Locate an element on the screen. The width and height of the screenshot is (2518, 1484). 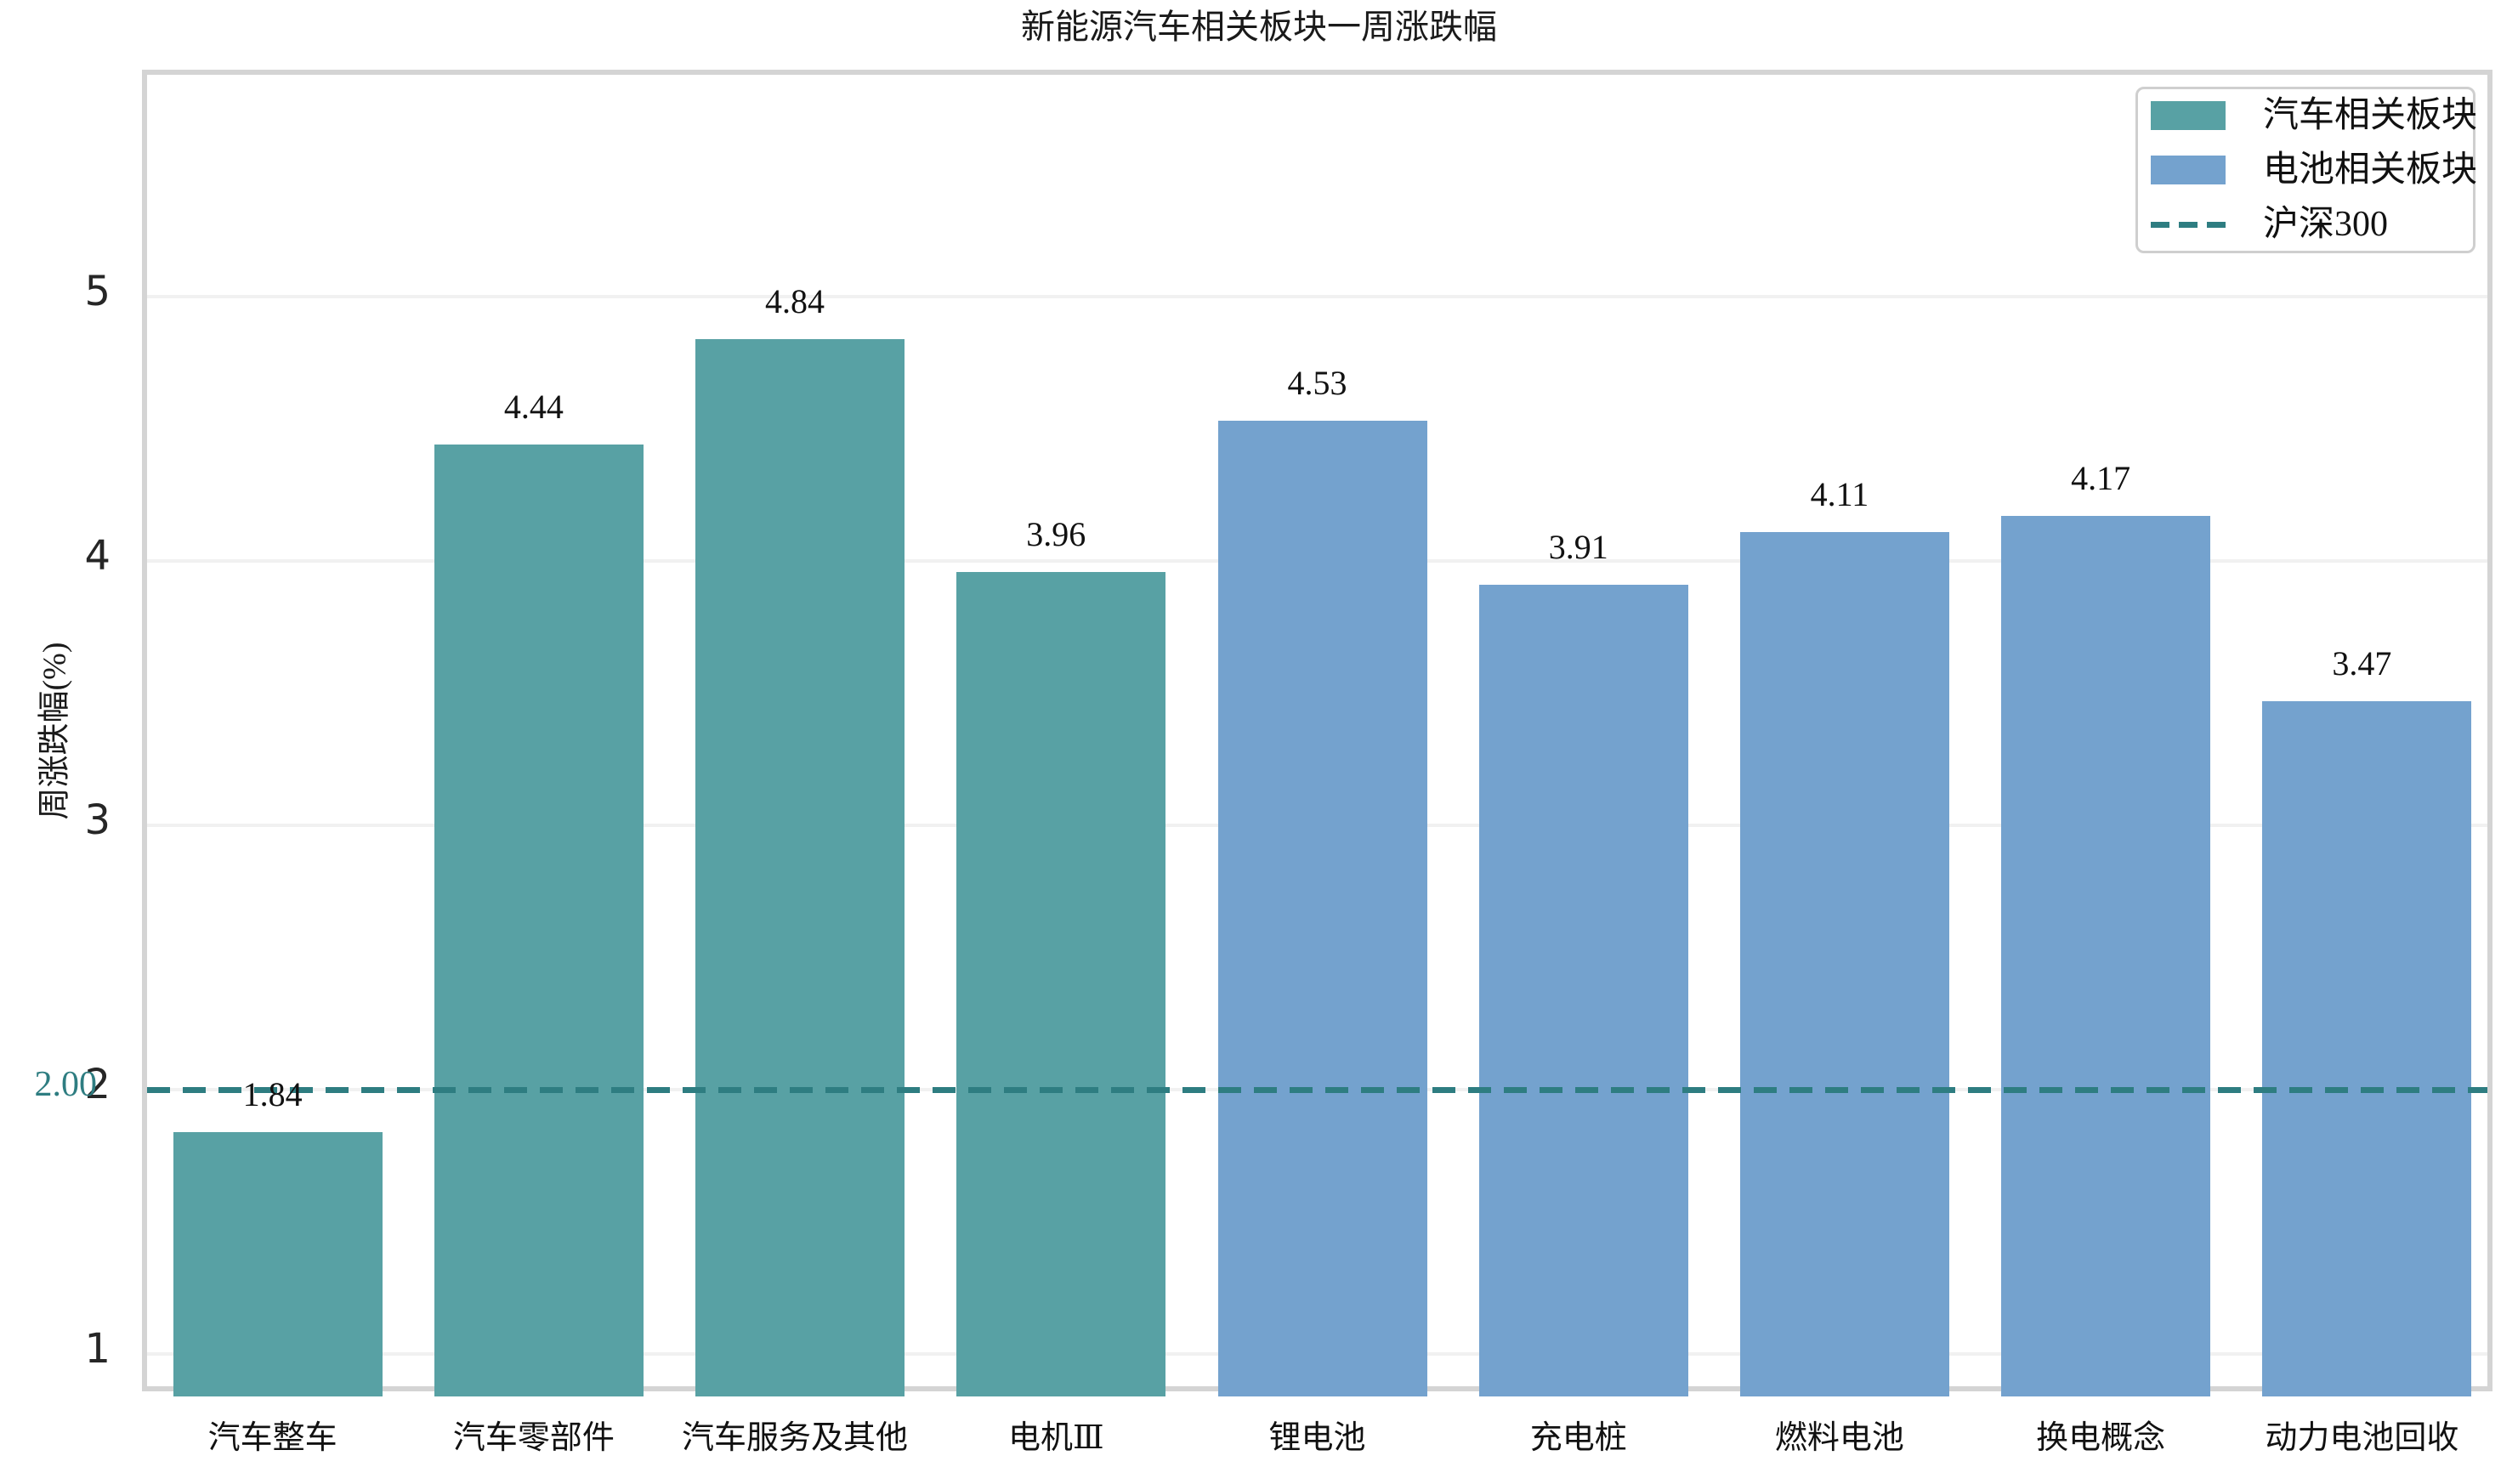
legend-item-battery-sectors: 电池相关板块 is located at coordinates (2314, 170).